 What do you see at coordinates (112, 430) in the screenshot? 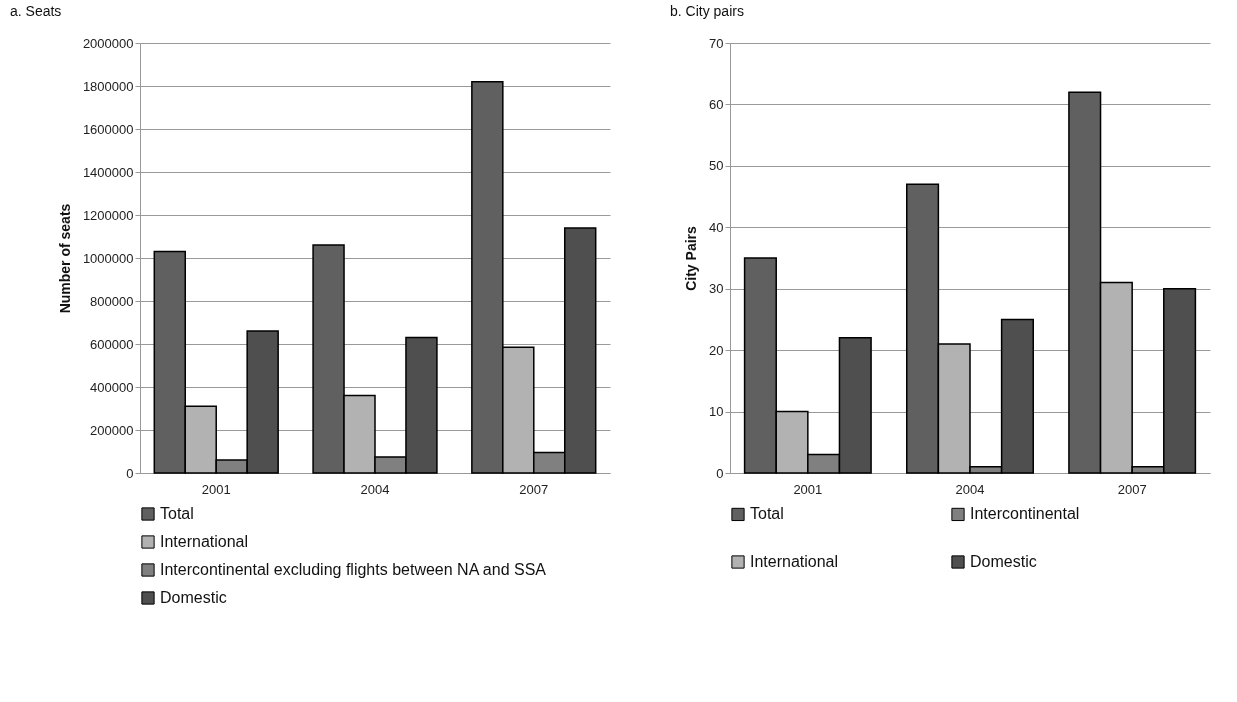
I see `y-tick-label: 200000` at bounding box center [112, 430].